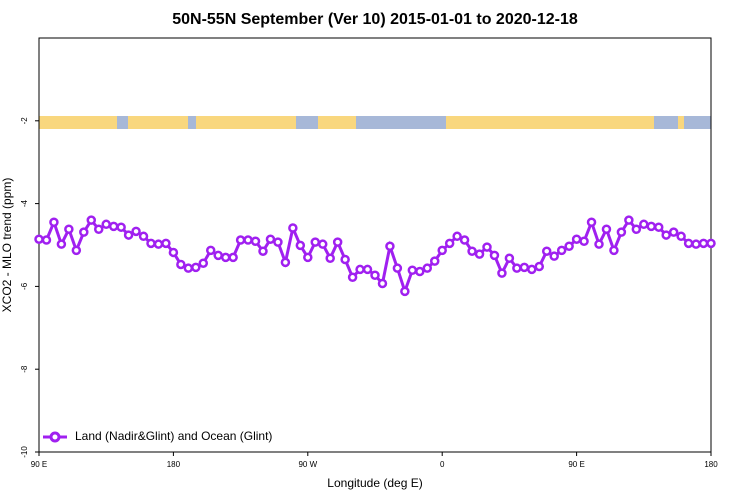 This screenshot has height=500, width=750. Describe the element at coordinates (375, 122) in the screenshot. I see `land-ocean-mask` at that location.